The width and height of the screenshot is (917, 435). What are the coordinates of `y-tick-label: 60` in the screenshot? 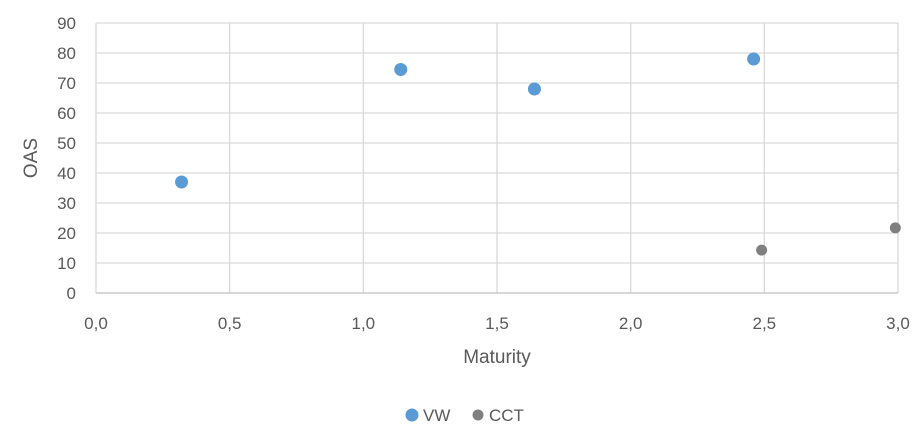 It's located at (66, 113).